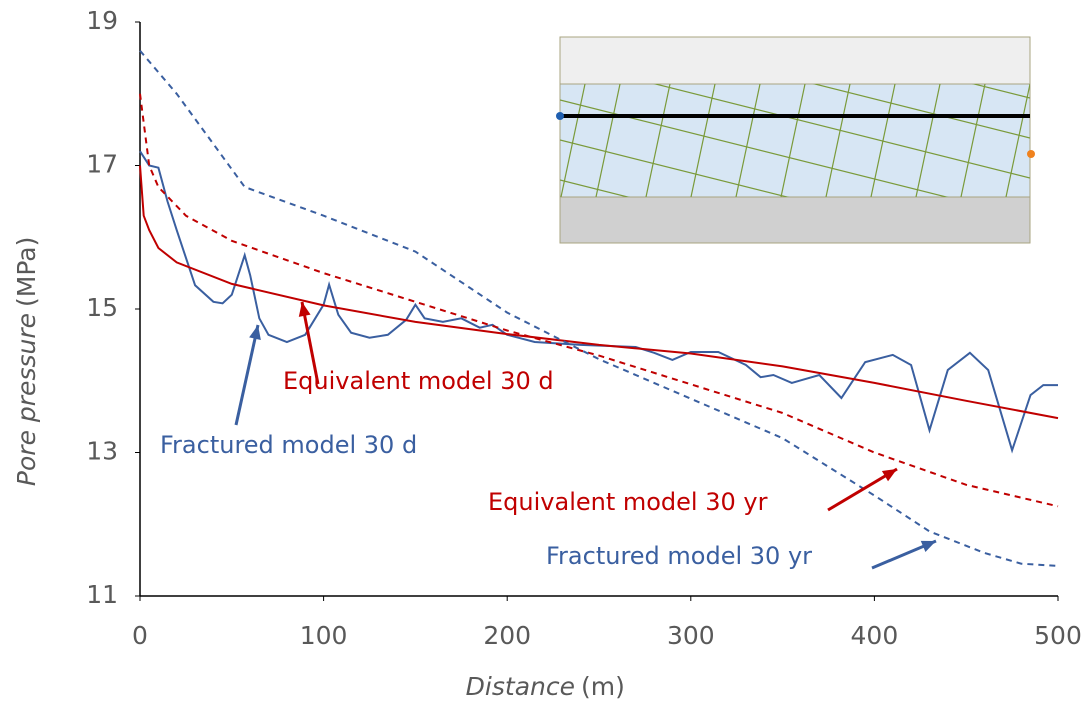 This screenshot has height=709, width=1091. Describe the element at coordinates (288, 445) in the screenshot. I see `series-annotation: Fractured model 30 d` at that location.